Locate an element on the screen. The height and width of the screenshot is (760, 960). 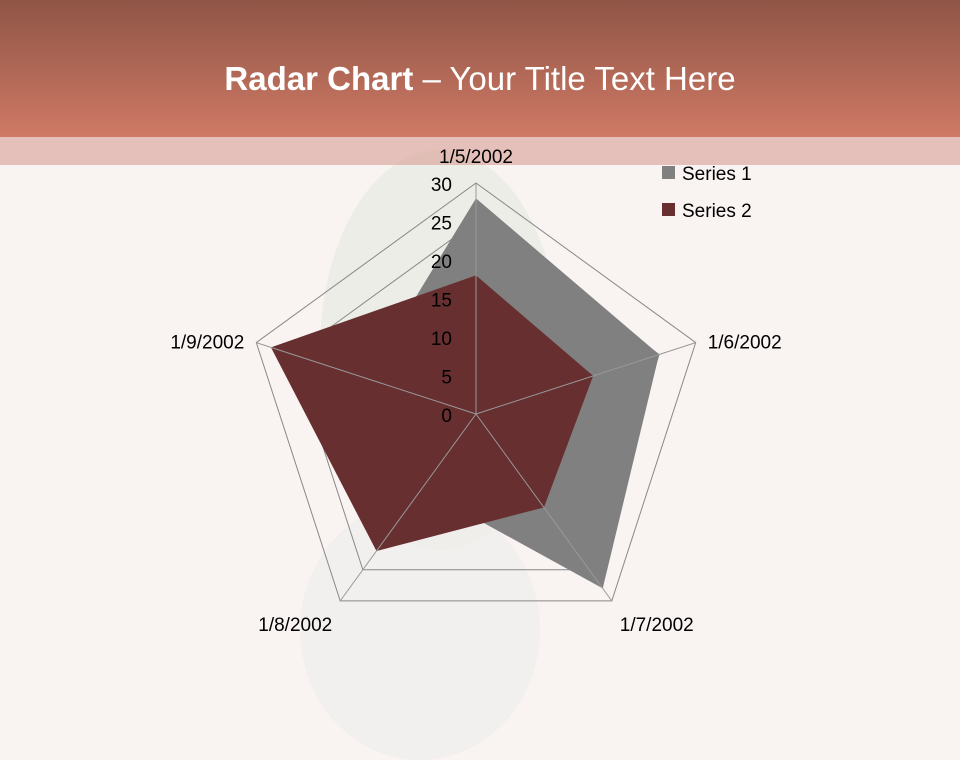
category-label: 1/7/2002 is located at coordinates (657, 625).